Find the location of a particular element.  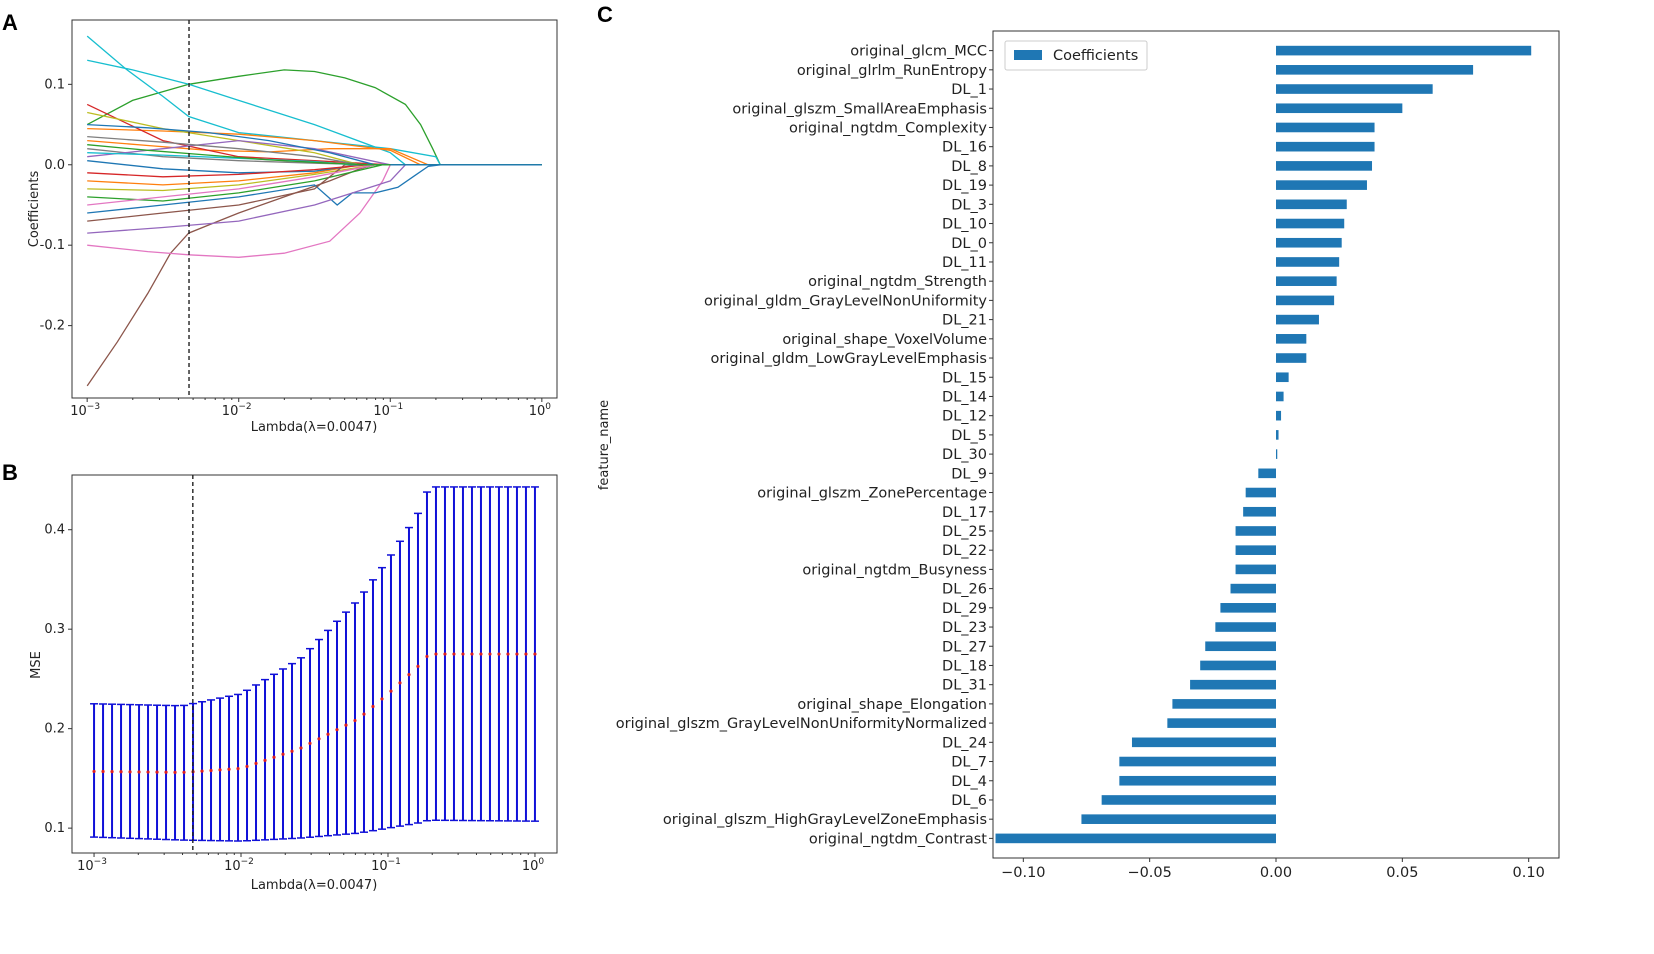

panel-a-x-axis-label: Lambda(λ=0.0047) is located at coordinates (314, 427).